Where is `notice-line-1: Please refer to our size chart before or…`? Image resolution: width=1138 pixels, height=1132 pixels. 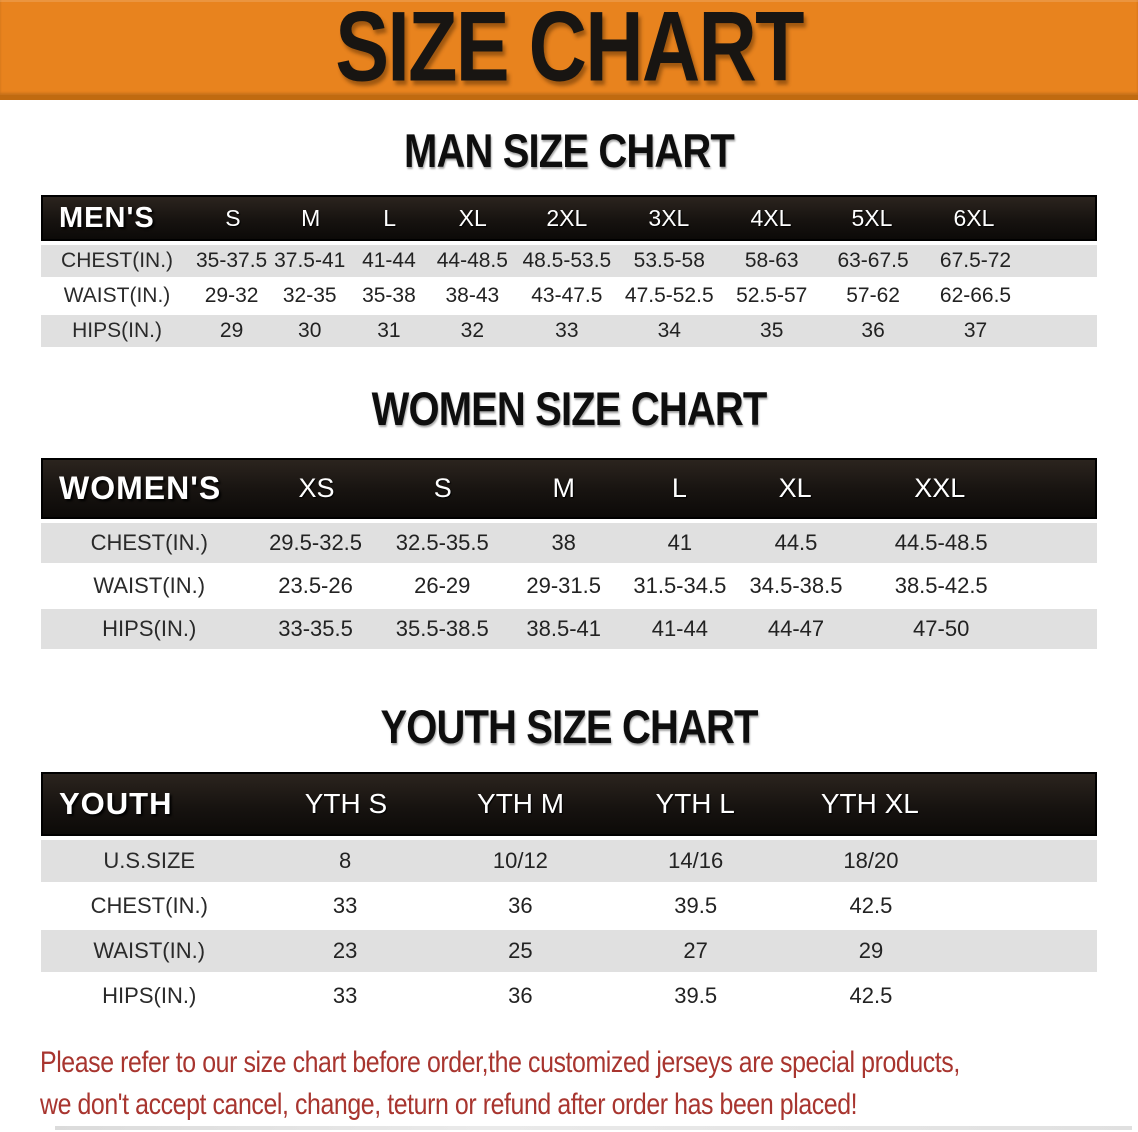
notice-line-1: Please refer to our size chart before or… is located at coordinates (500, 1062).